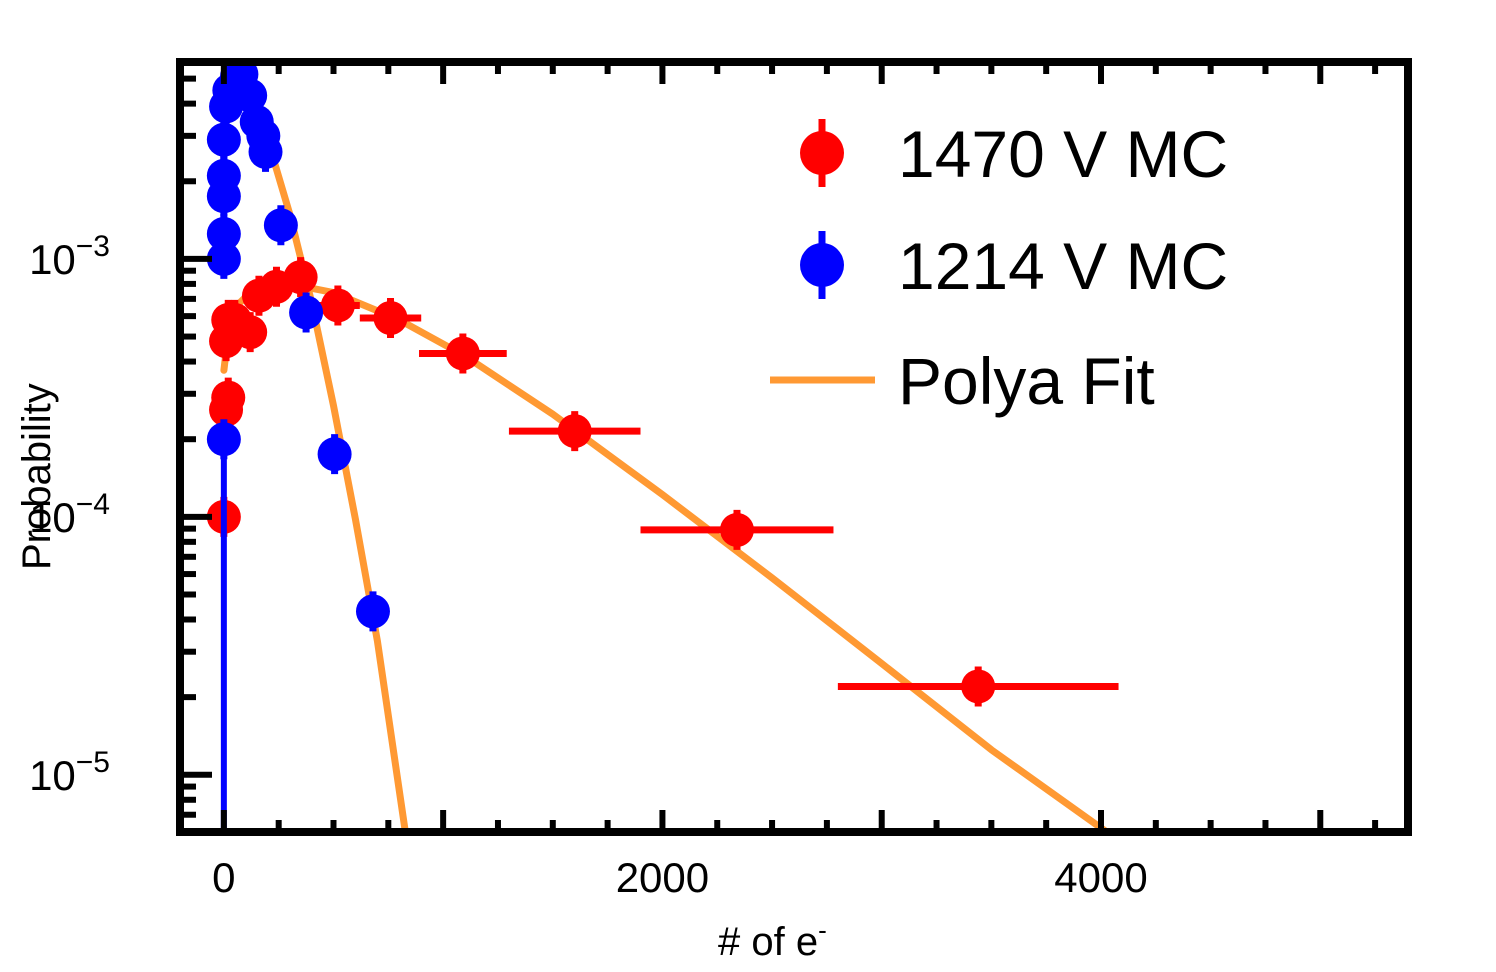  I want to click on x-tick-label: 4000, so click(1100, 877).